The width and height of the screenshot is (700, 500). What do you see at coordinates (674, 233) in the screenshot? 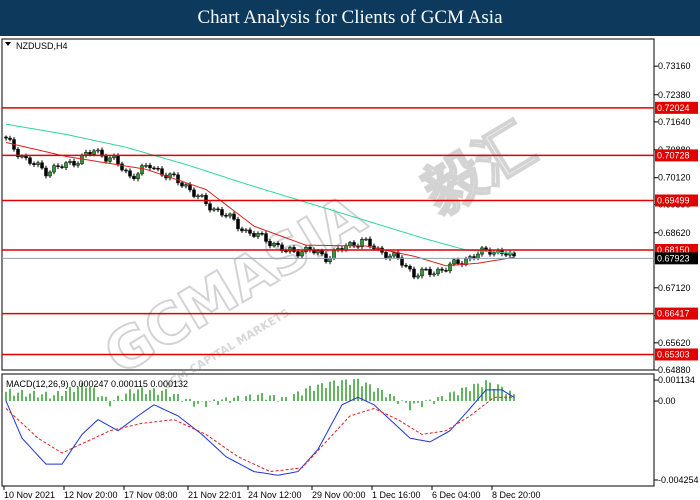
I see `price-tick-label: 0.68620` at bounding box center [674, 233].